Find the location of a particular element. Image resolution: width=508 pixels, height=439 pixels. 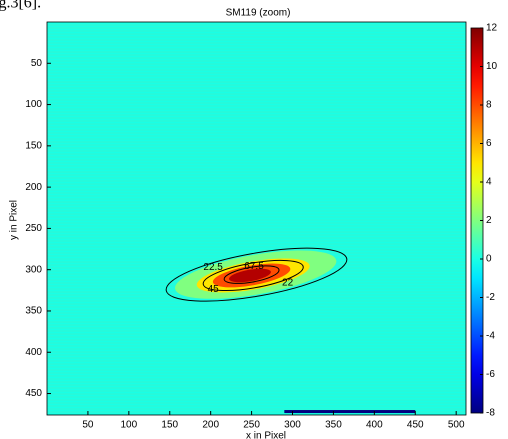

x-tick-label: 150 is located at coordinates (169, 425).